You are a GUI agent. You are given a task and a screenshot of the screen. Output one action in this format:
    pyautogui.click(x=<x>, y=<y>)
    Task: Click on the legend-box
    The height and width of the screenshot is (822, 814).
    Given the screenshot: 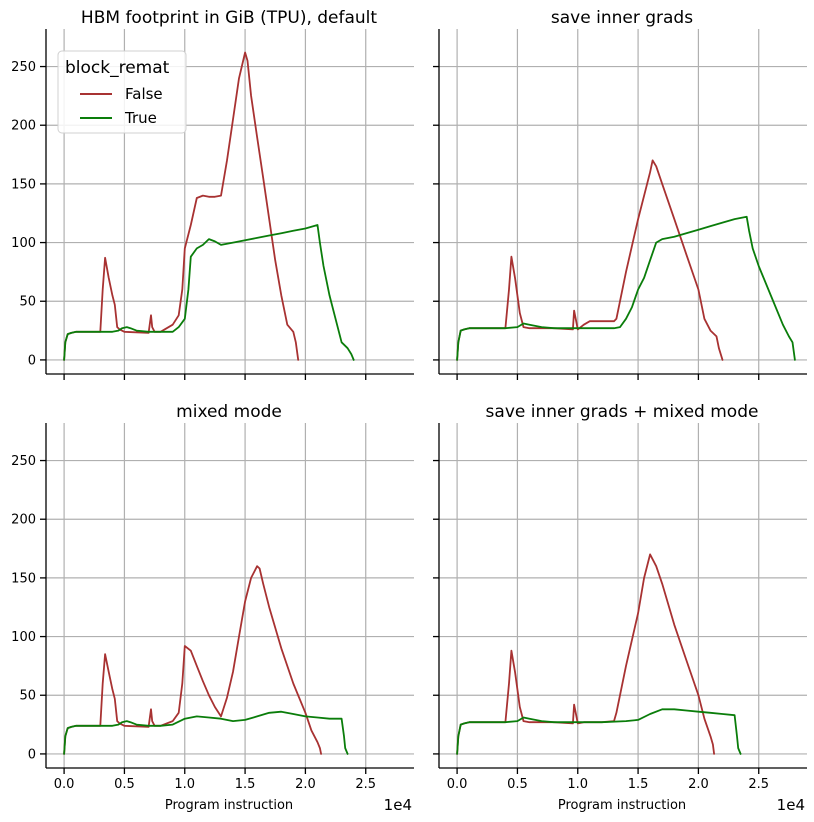 What is the action you would take?
    pyautogui.click(x=122, y=92)
    